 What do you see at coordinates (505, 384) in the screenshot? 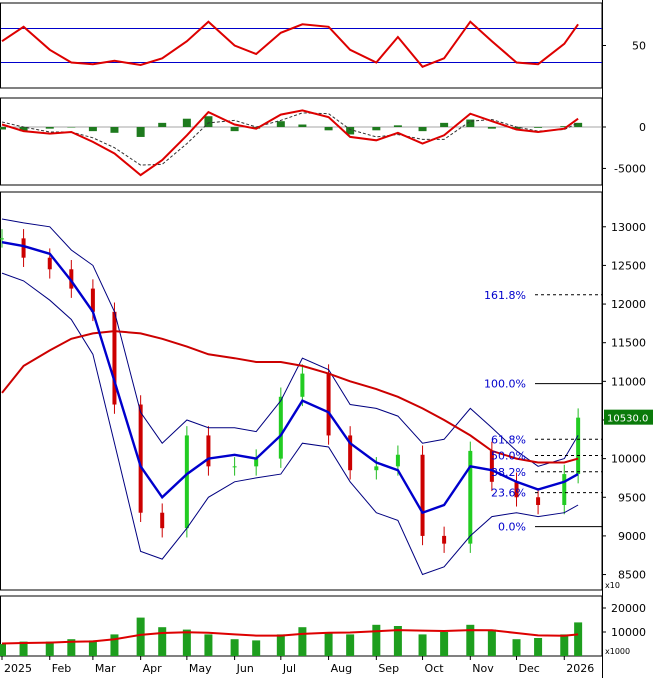
I see `fib-level-label: 100.0%` at bounding box center [505, 384].